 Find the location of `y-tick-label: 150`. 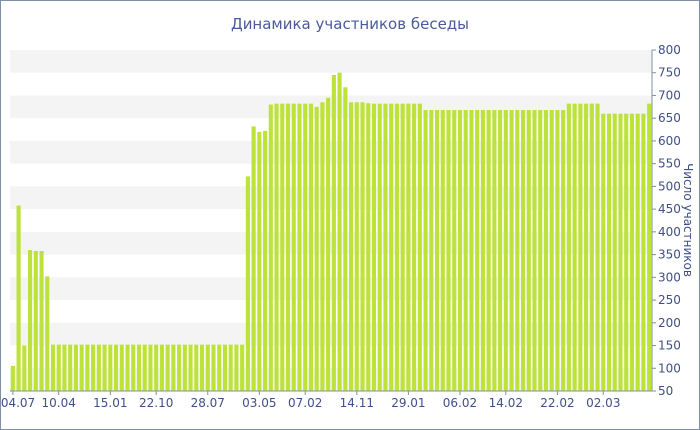

y-tick-label: 150 is located at coordinates (669, 346).